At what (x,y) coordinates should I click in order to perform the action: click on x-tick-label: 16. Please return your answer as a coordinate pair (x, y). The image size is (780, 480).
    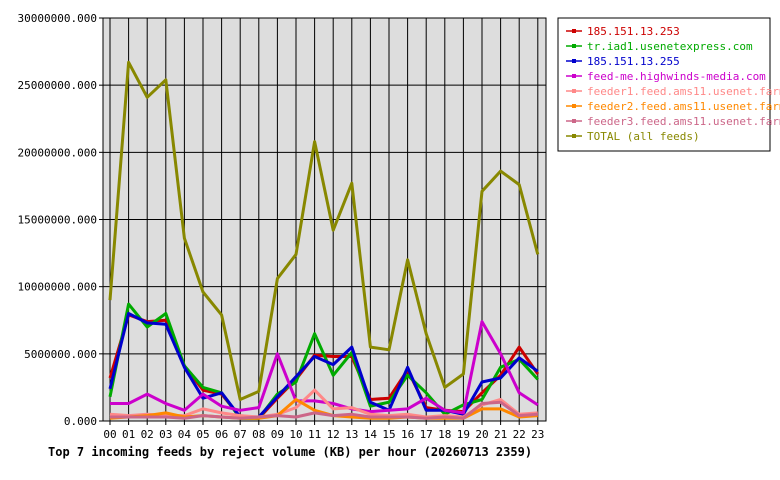
    Looking at the image, I should click on (407, 434).